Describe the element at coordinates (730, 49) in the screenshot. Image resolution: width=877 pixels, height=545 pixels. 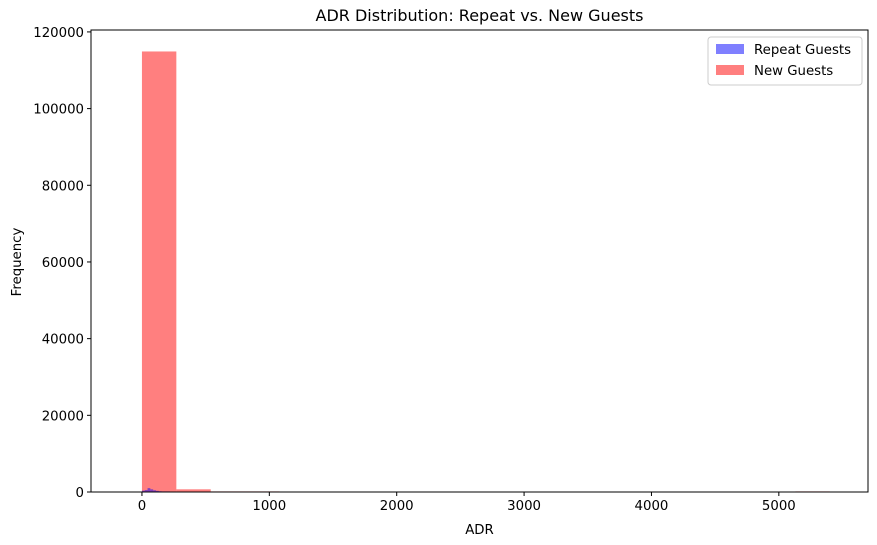
I see `legend-swatch-repeat-guests` at that location.